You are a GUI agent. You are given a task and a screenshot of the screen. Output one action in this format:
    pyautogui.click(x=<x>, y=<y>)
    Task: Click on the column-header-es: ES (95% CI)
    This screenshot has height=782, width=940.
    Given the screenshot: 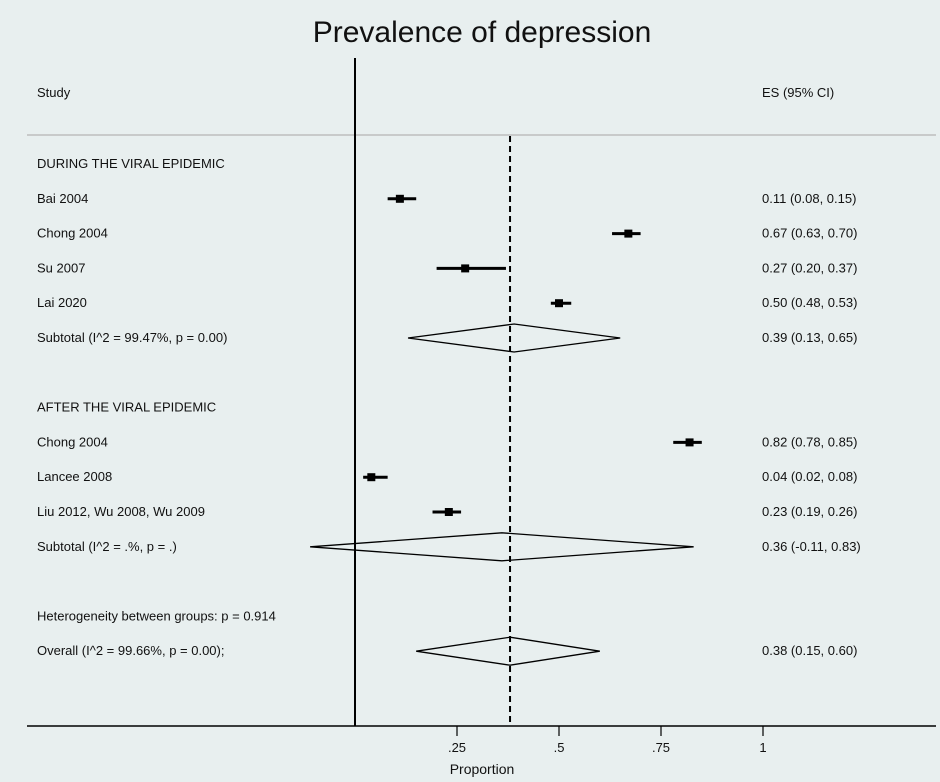 What is the action you would take?
    pyautogui.click(x=798, y=92)
    